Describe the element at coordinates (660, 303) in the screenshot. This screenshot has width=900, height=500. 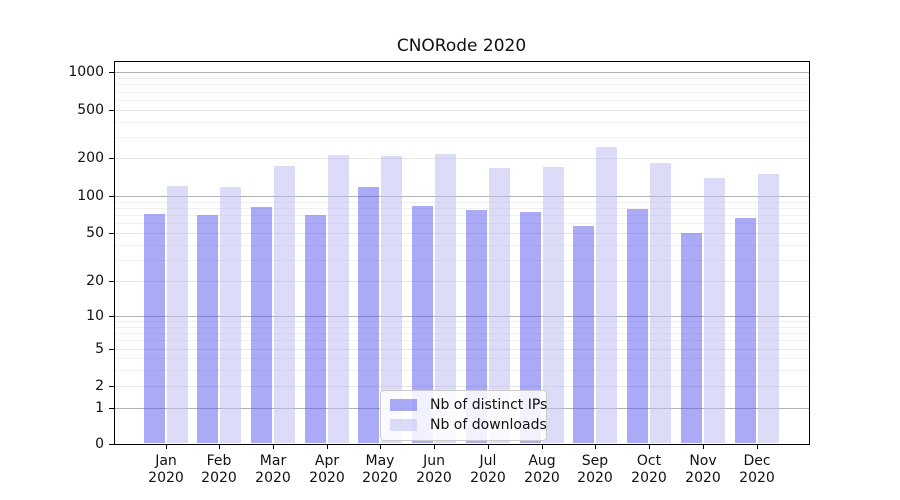
I see `bar-downloads-oct` at that location.